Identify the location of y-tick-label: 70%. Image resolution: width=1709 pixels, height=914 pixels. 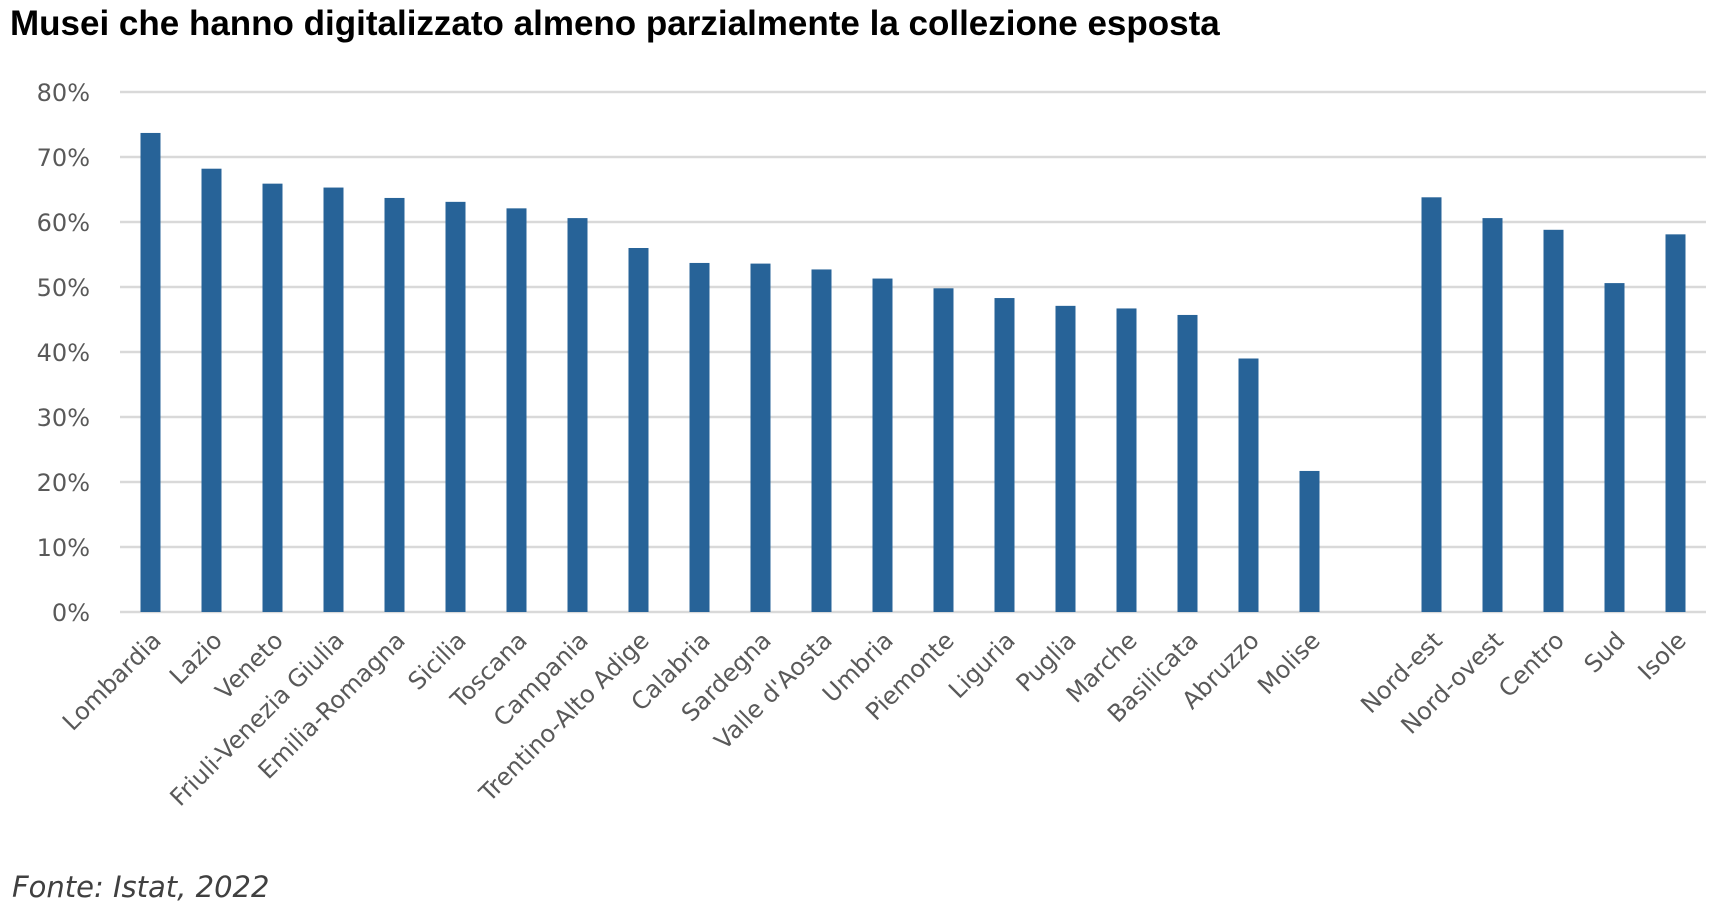
(63, 158).